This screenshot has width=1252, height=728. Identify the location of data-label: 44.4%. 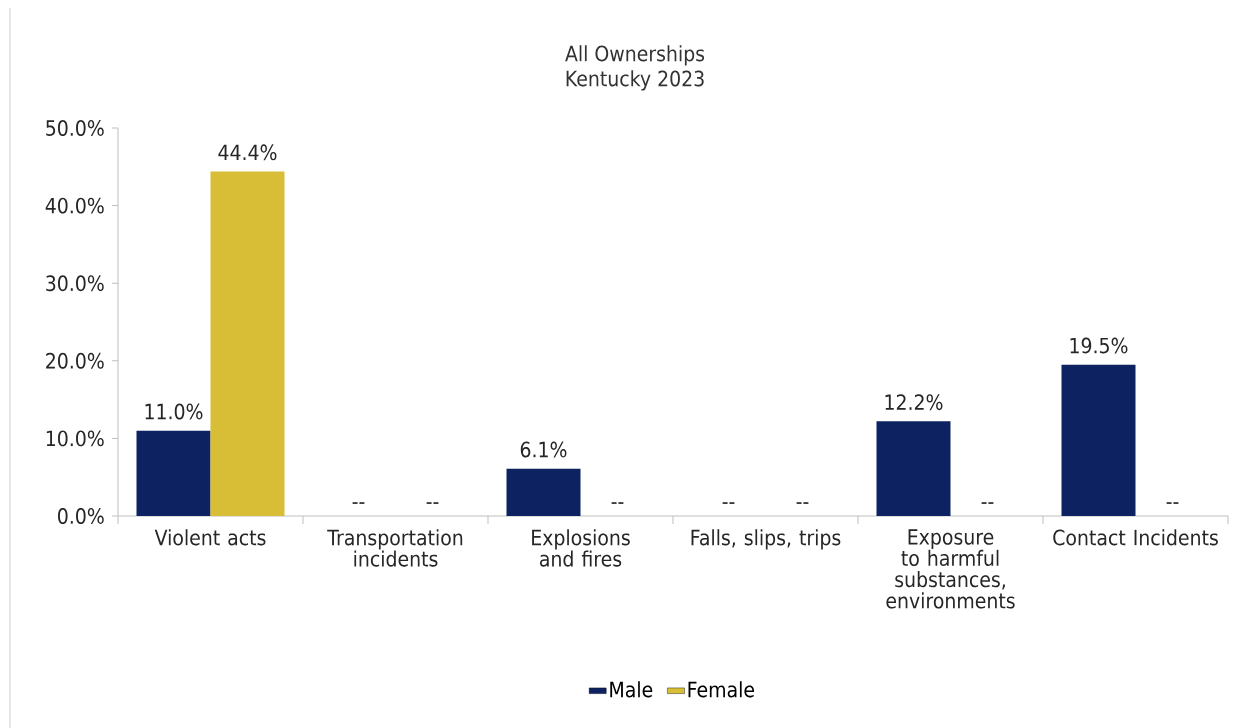
(247, 152).